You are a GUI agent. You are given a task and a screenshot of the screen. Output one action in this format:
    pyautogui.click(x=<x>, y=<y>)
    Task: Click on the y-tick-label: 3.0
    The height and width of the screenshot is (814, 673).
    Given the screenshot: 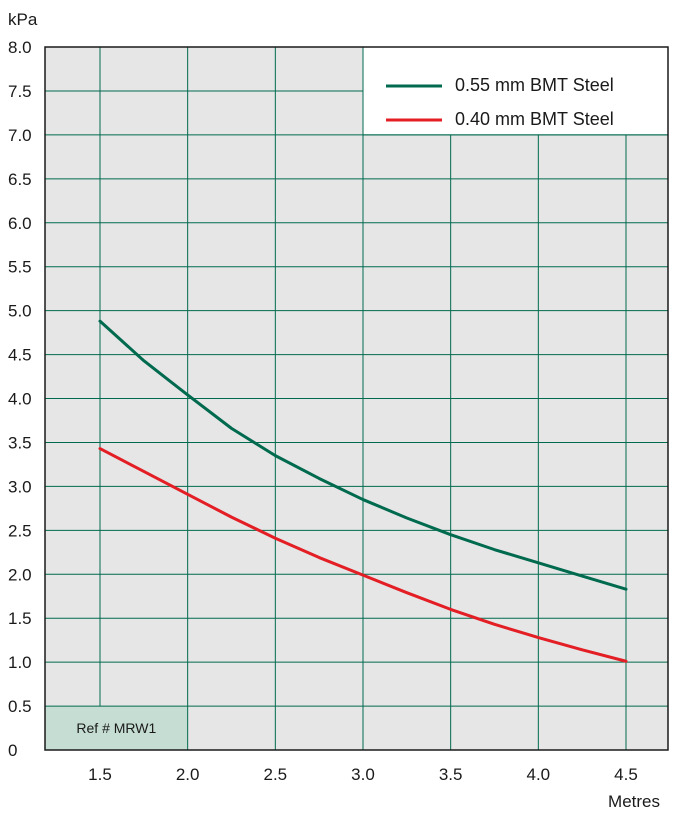 What is the action you would take?
    pyautogui.click(x=20, y=486)
    